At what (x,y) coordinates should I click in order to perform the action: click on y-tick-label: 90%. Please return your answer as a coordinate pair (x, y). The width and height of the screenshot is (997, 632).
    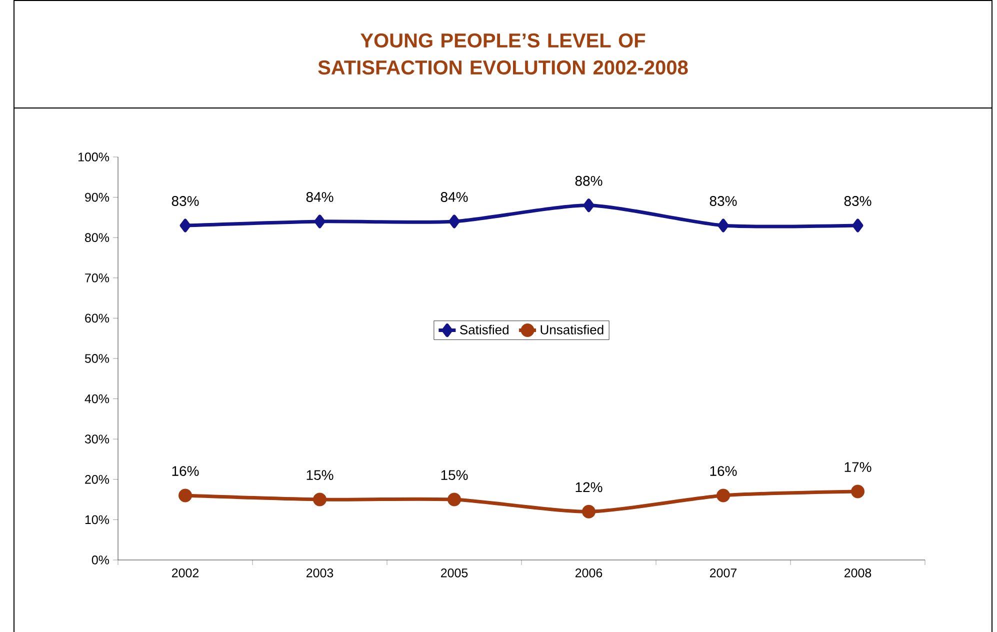
    Looking at the image, I should click on (97, 197).